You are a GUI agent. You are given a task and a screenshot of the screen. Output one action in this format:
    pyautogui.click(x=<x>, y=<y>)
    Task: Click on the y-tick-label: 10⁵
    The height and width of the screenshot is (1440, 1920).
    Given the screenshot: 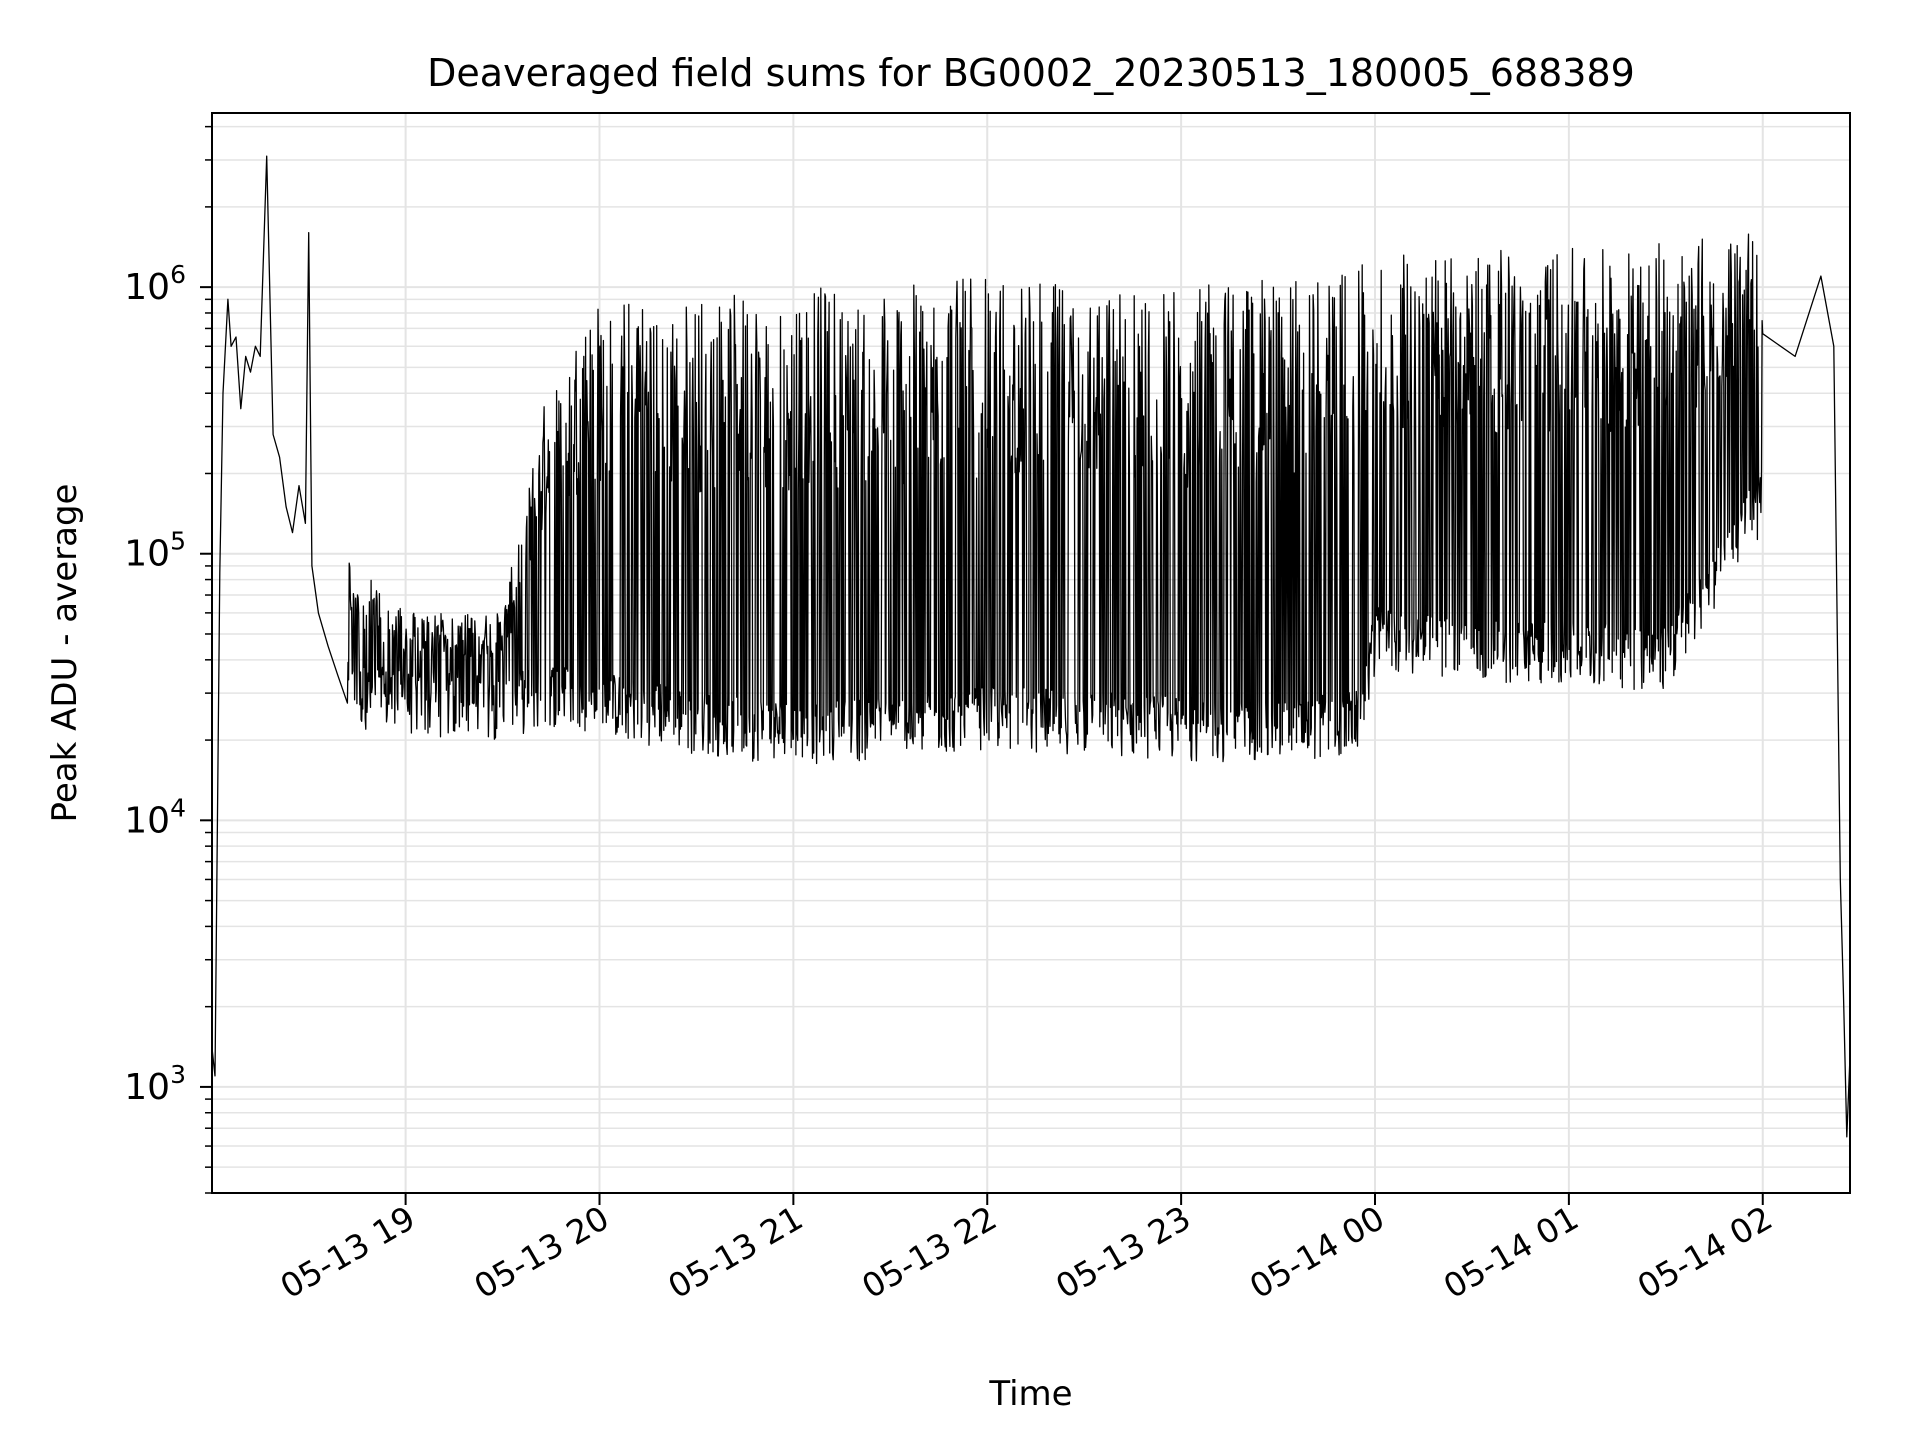 What is the action you would take?
    pyautogui.click(x=155, y=551)
    